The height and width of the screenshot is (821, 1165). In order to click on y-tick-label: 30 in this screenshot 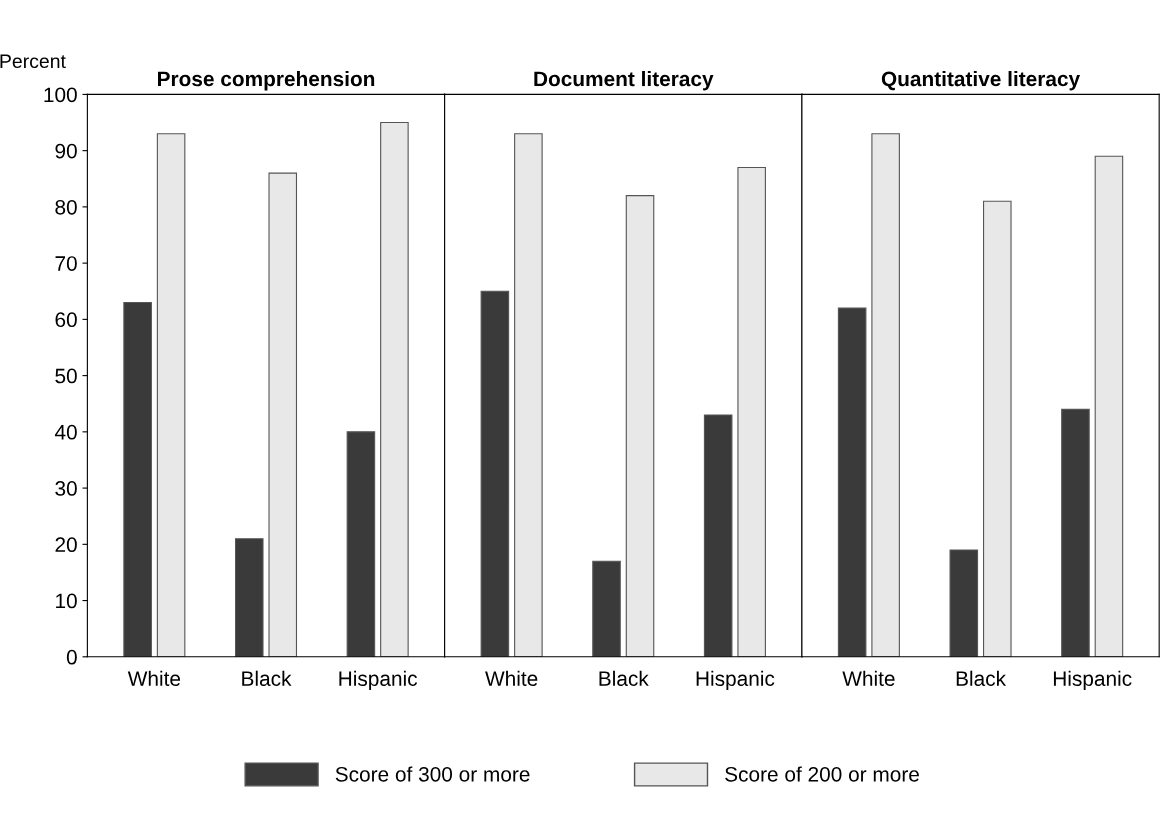, I will do `click(66, 488)`.